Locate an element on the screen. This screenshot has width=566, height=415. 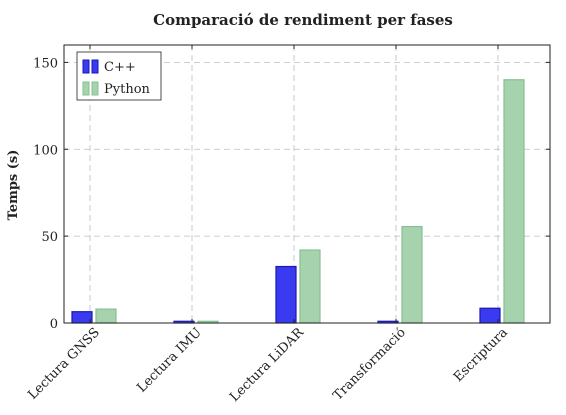
x-tick-label: Lectura GNSS is located at coordinates (64, 364).